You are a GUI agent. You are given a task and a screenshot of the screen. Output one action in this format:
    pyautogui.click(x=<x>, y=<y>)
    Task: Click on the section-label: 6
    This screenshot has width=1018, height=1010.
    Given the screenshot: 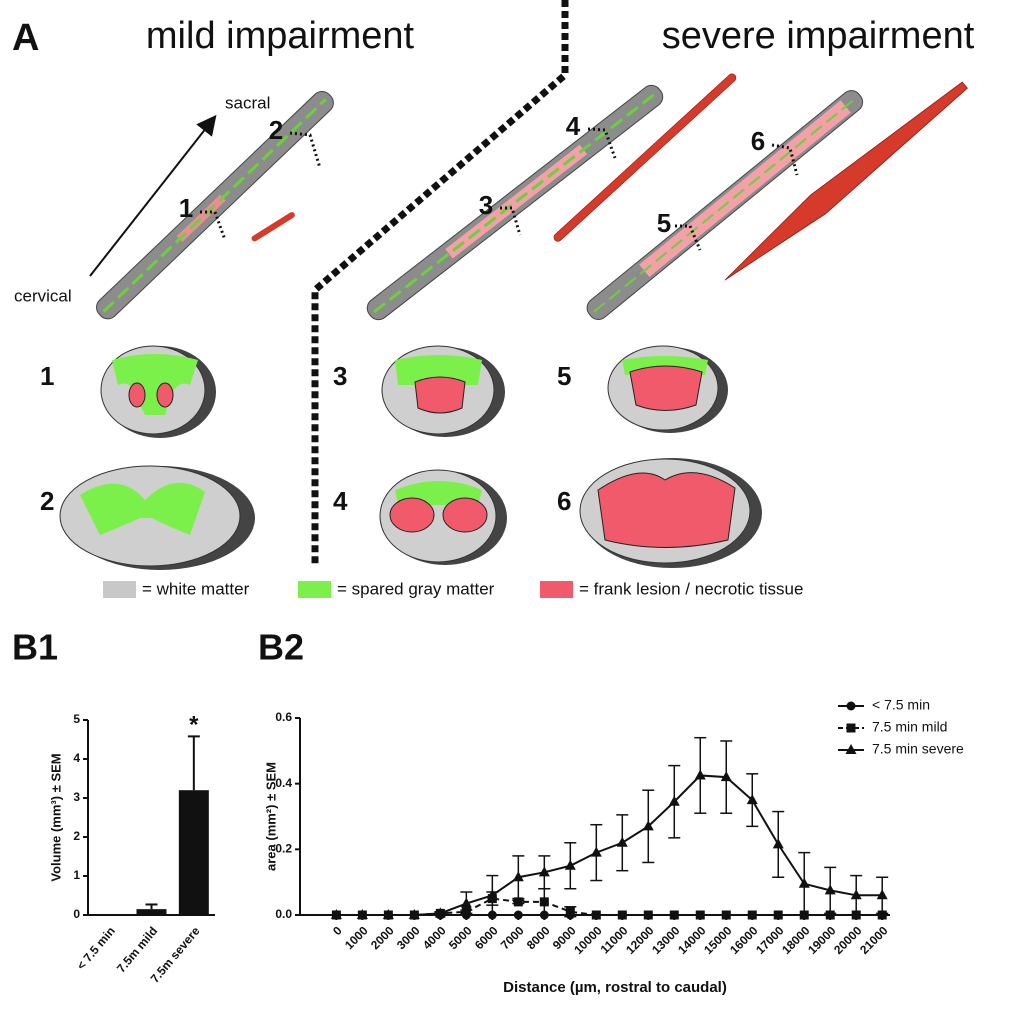 What is the action you would take?
    pyautogui.click(x=564, y=501)
    